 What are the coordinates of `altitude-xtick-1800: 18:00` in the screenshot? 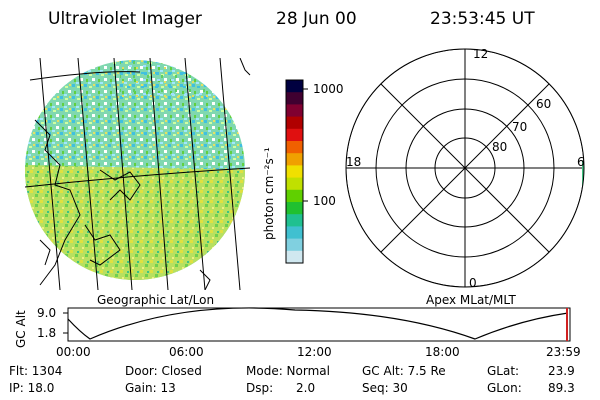 It's located at (442, 352).